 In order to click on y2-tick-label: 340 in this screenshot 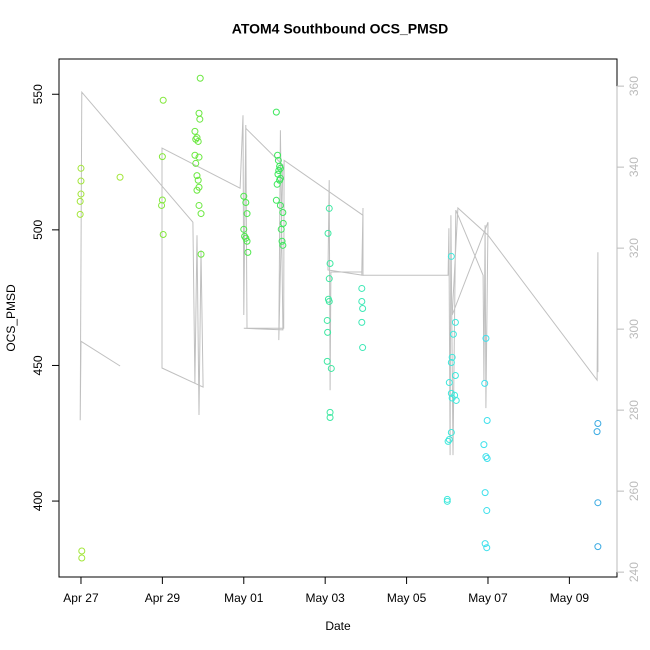, I will do `click(634, 167)`.